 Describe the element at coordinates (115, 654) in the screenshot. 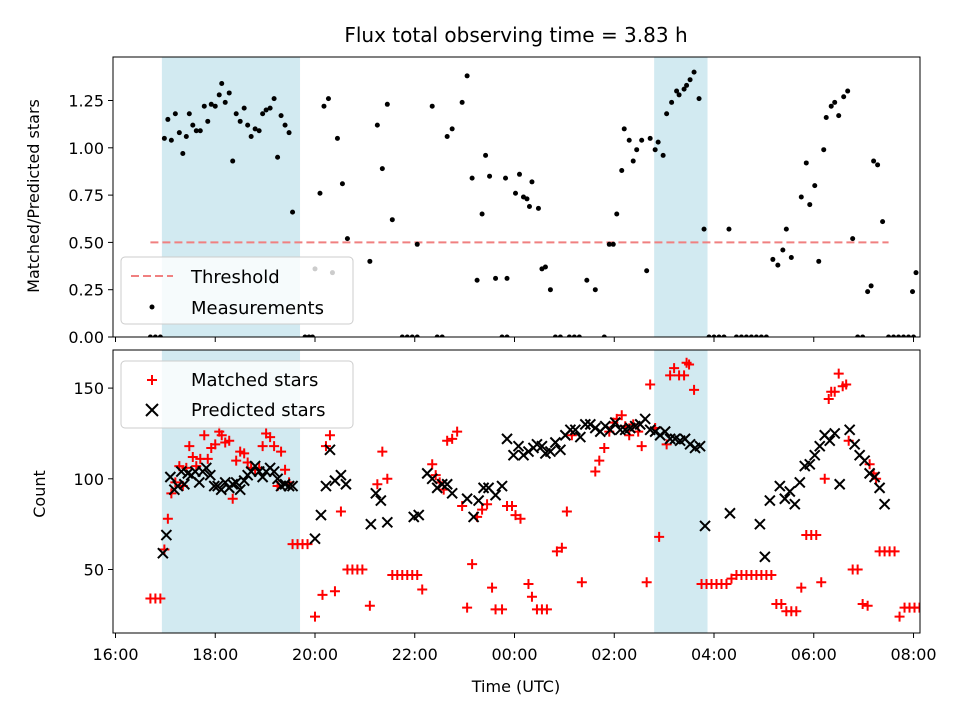

I see `x-tick-label: 16:00` at that location.